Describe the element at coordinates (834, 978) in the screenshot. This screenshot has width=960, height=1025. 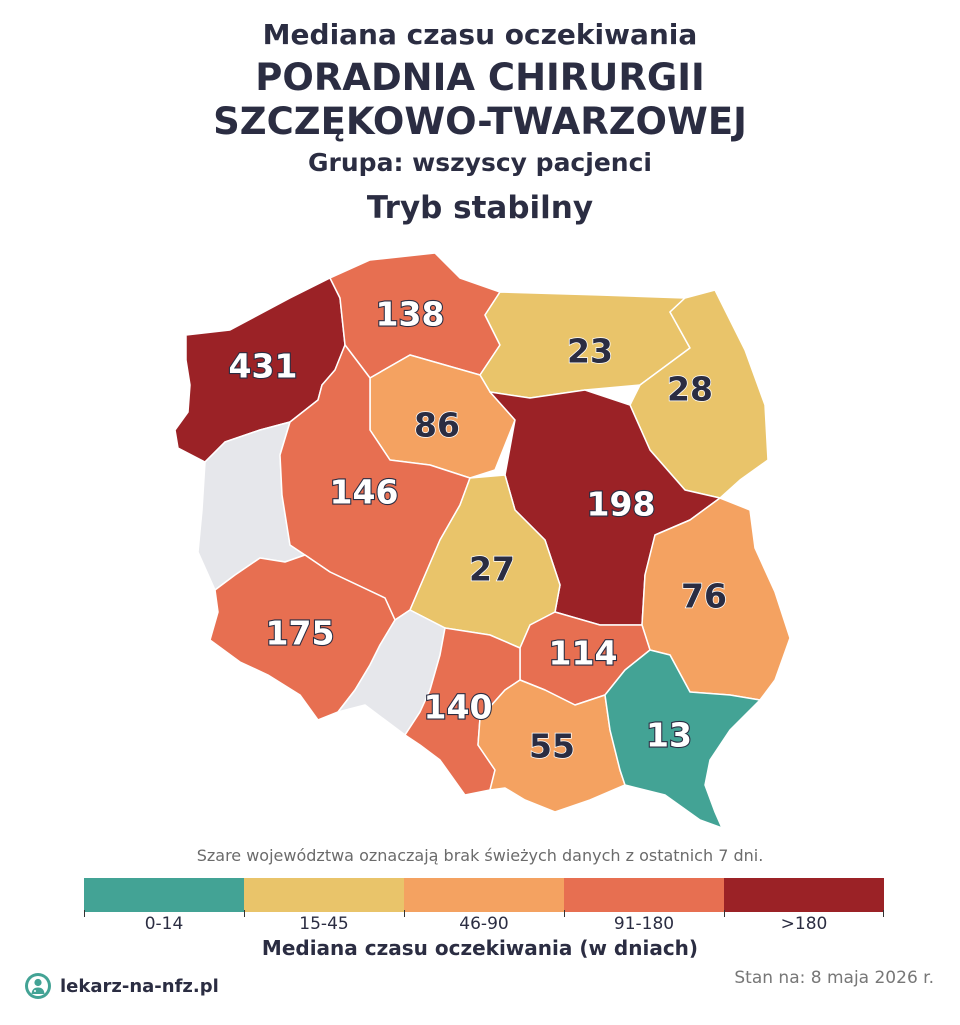
I see `data-date: Stan na: 8 maja 2026 r.` at that location.